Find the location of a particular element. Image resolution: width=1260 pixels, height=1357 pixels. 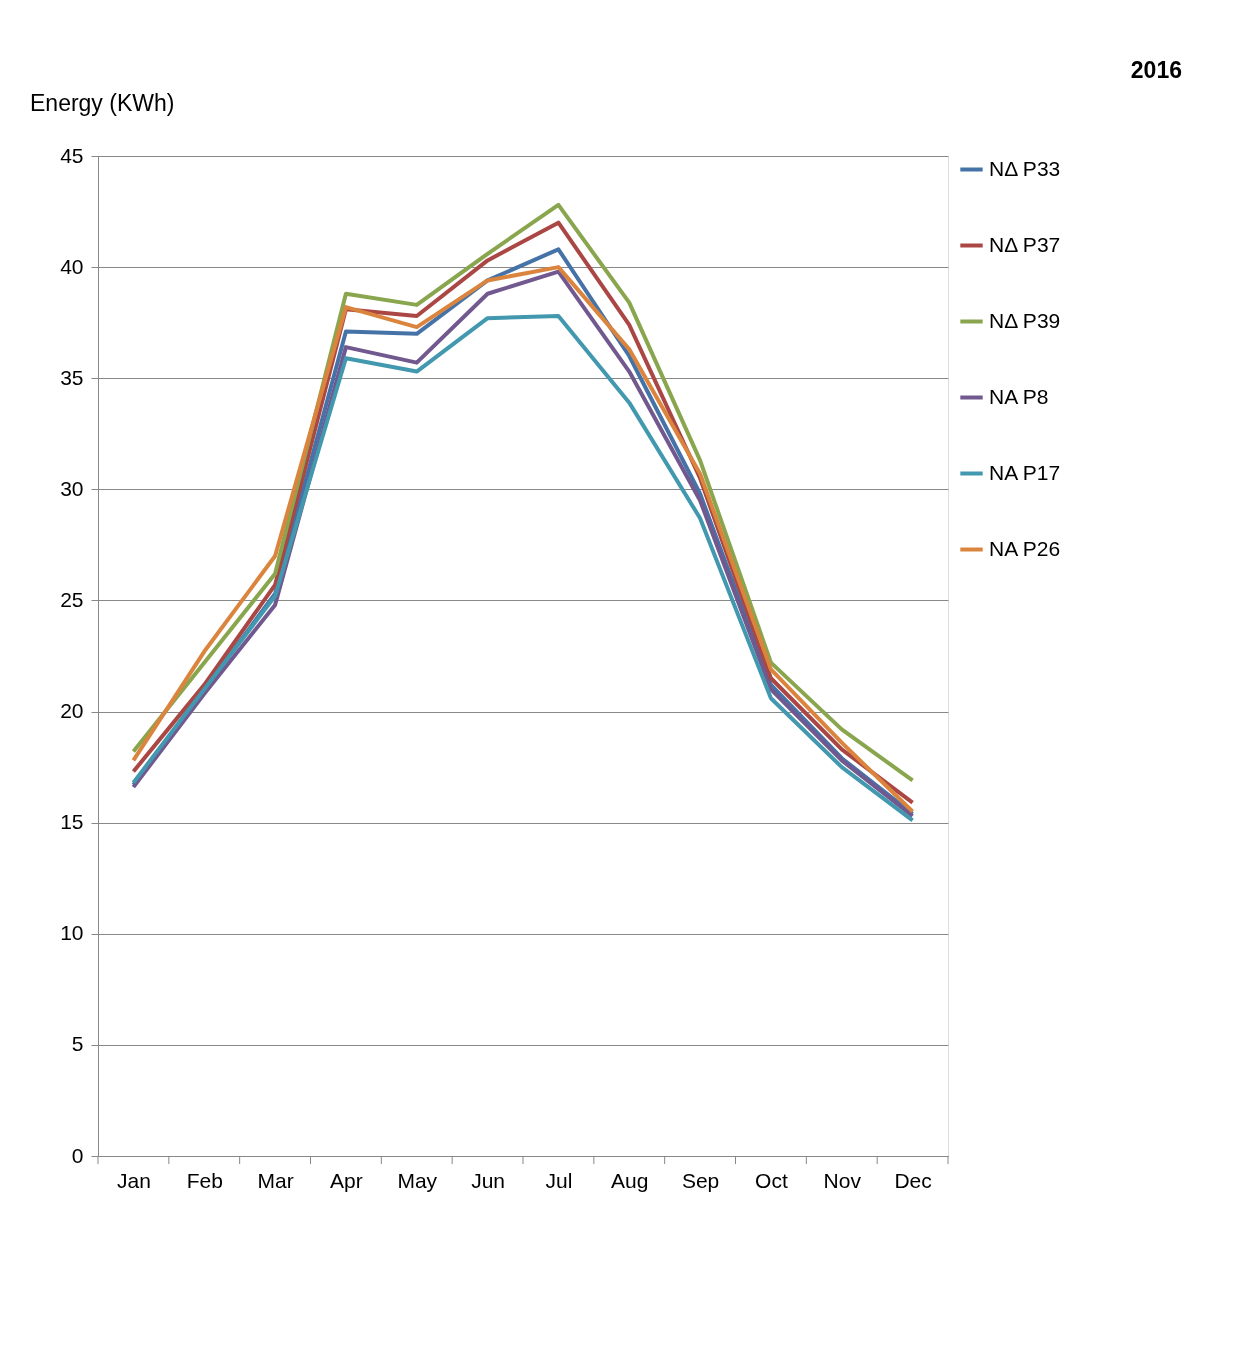

x-tick-label: Jan is located at coordinates (133, 1180).